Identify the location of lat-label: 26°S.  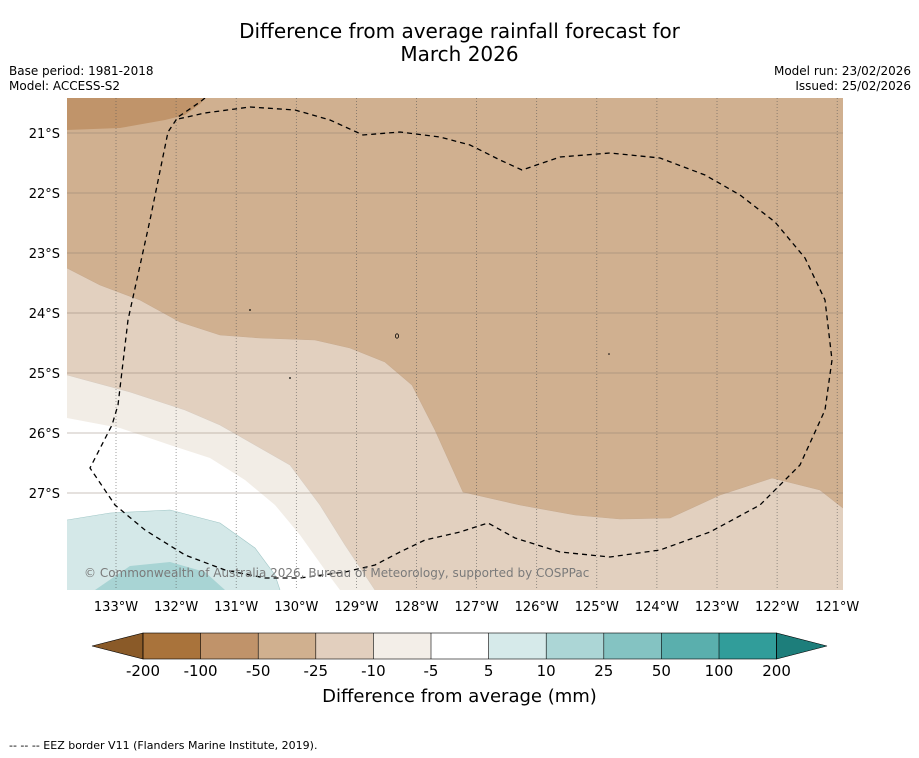
(44, 434).